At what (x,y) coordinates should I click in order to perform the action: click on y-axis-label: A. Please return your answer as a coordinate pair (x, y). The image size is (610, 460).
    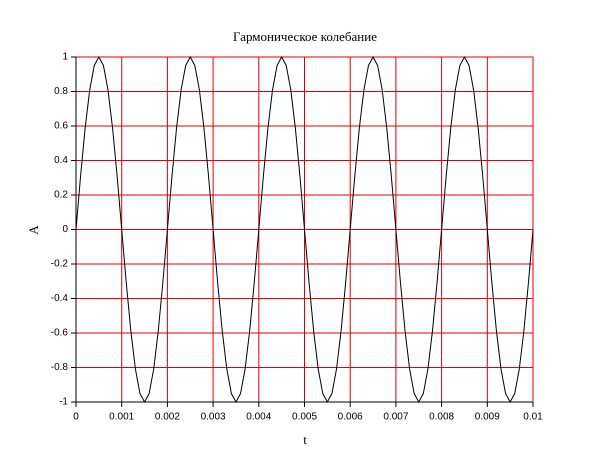
    Looking at the image, I should click on (33, 230).